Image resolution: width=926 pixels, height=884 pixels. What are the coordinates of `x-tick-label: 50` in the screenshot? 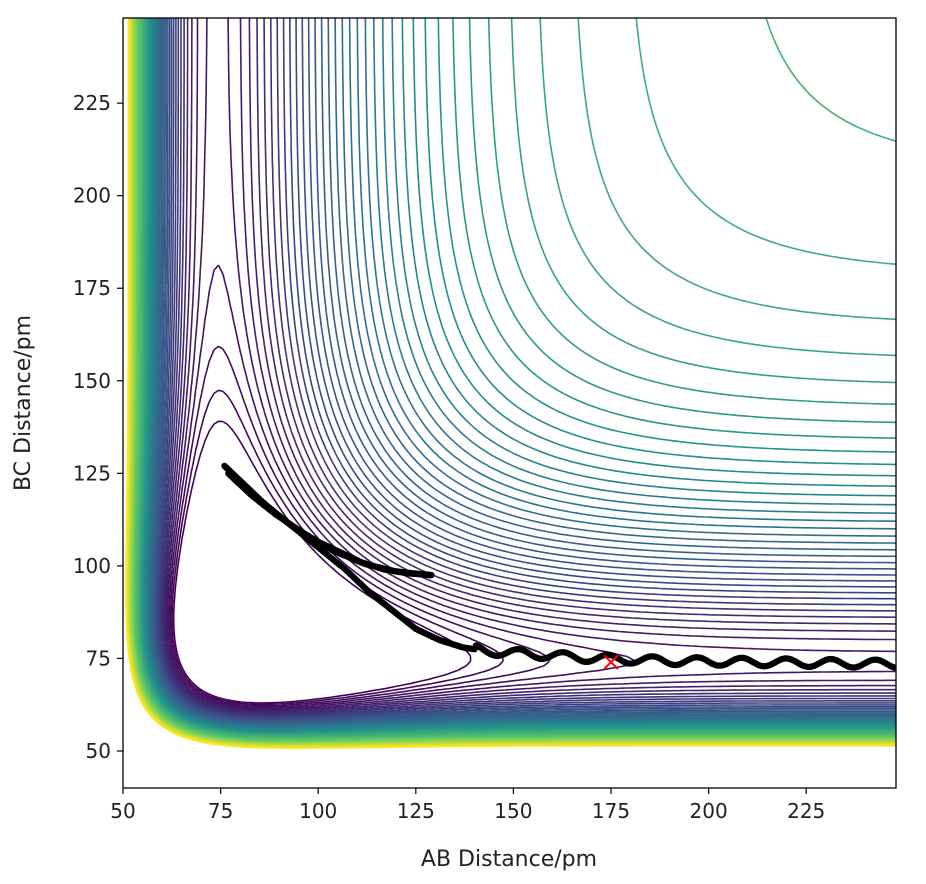 It's located at (122, 811).